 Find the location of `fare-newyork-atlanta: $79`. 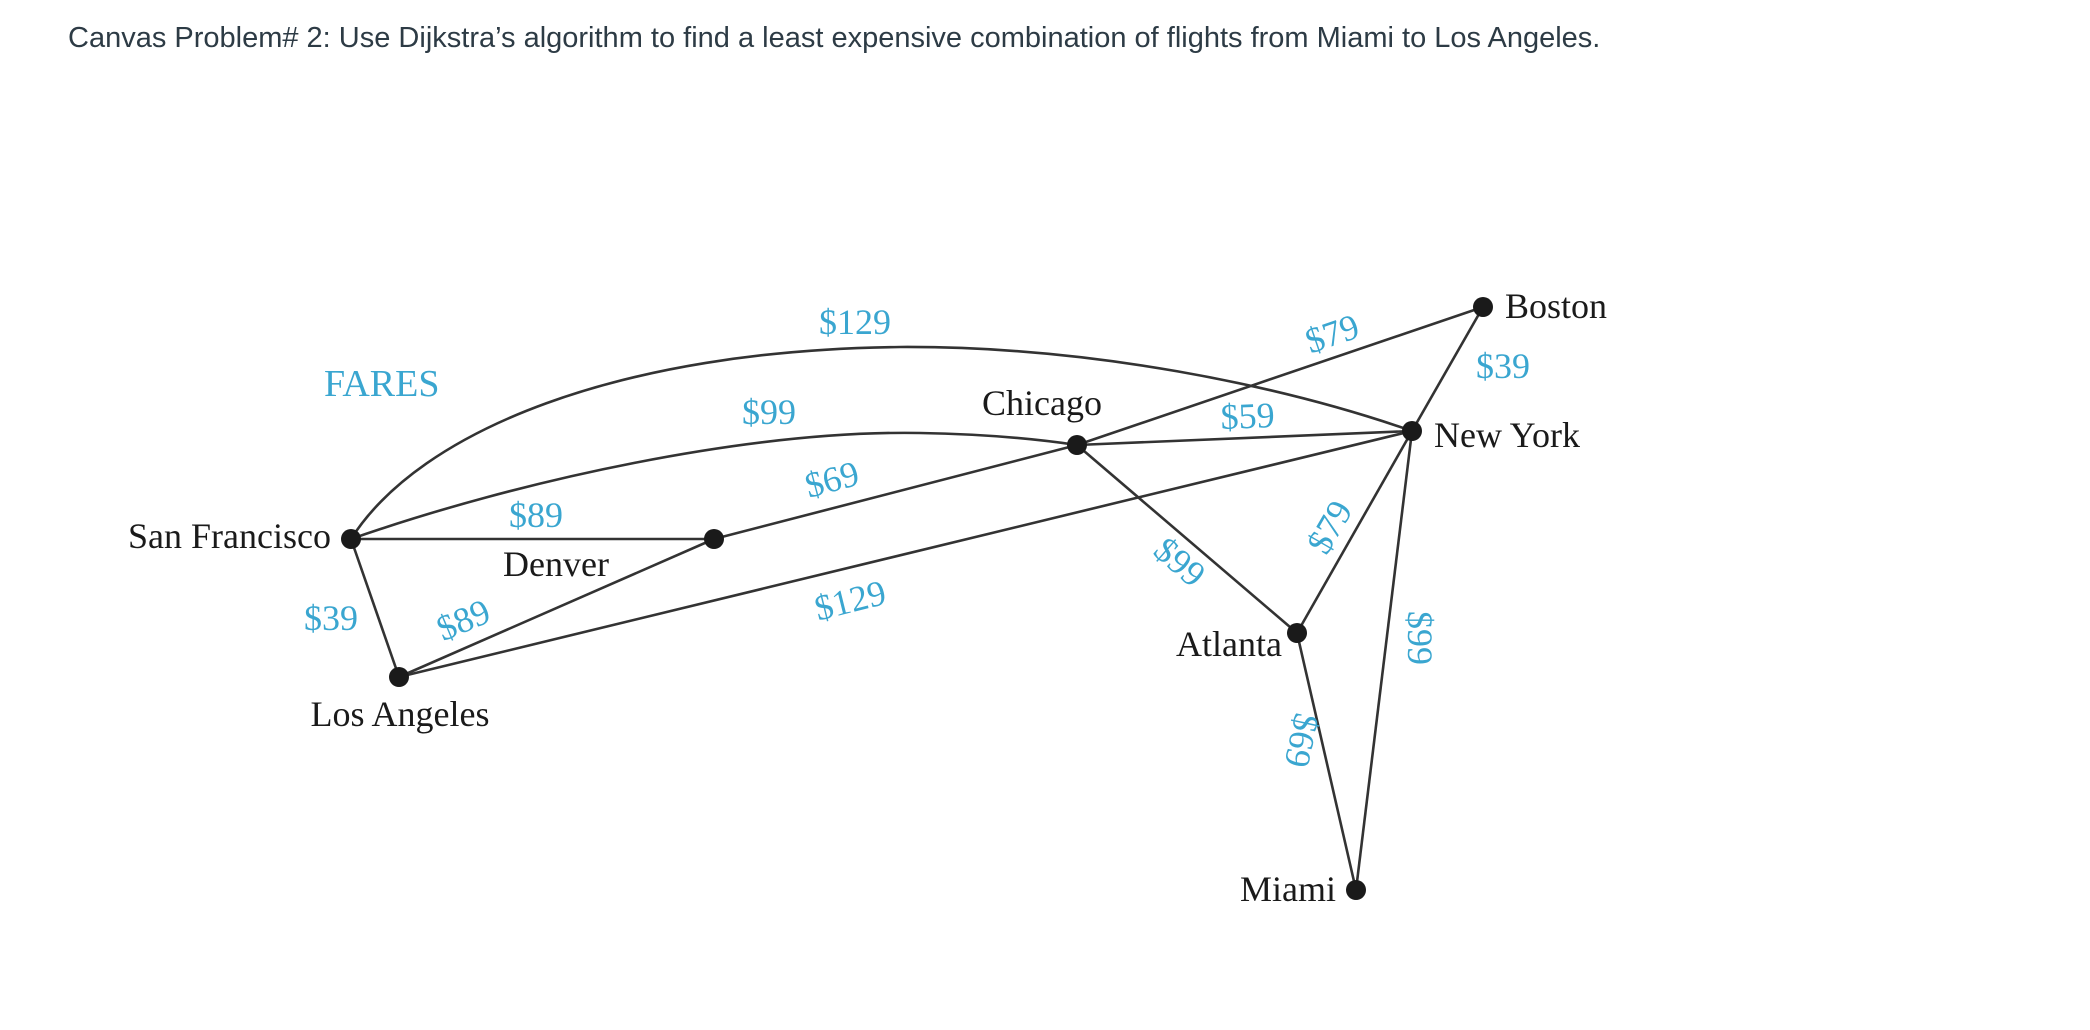

fare-newyork-atlanta: $79 is located at coordinates (1330, 527).